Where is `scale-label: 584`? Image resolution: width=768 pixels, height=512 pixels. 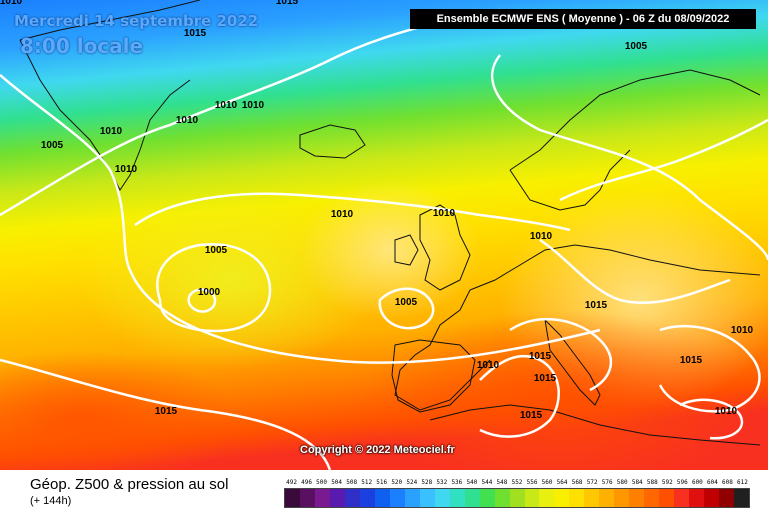
scale-label: 584 is located at coordinates (637, 482).